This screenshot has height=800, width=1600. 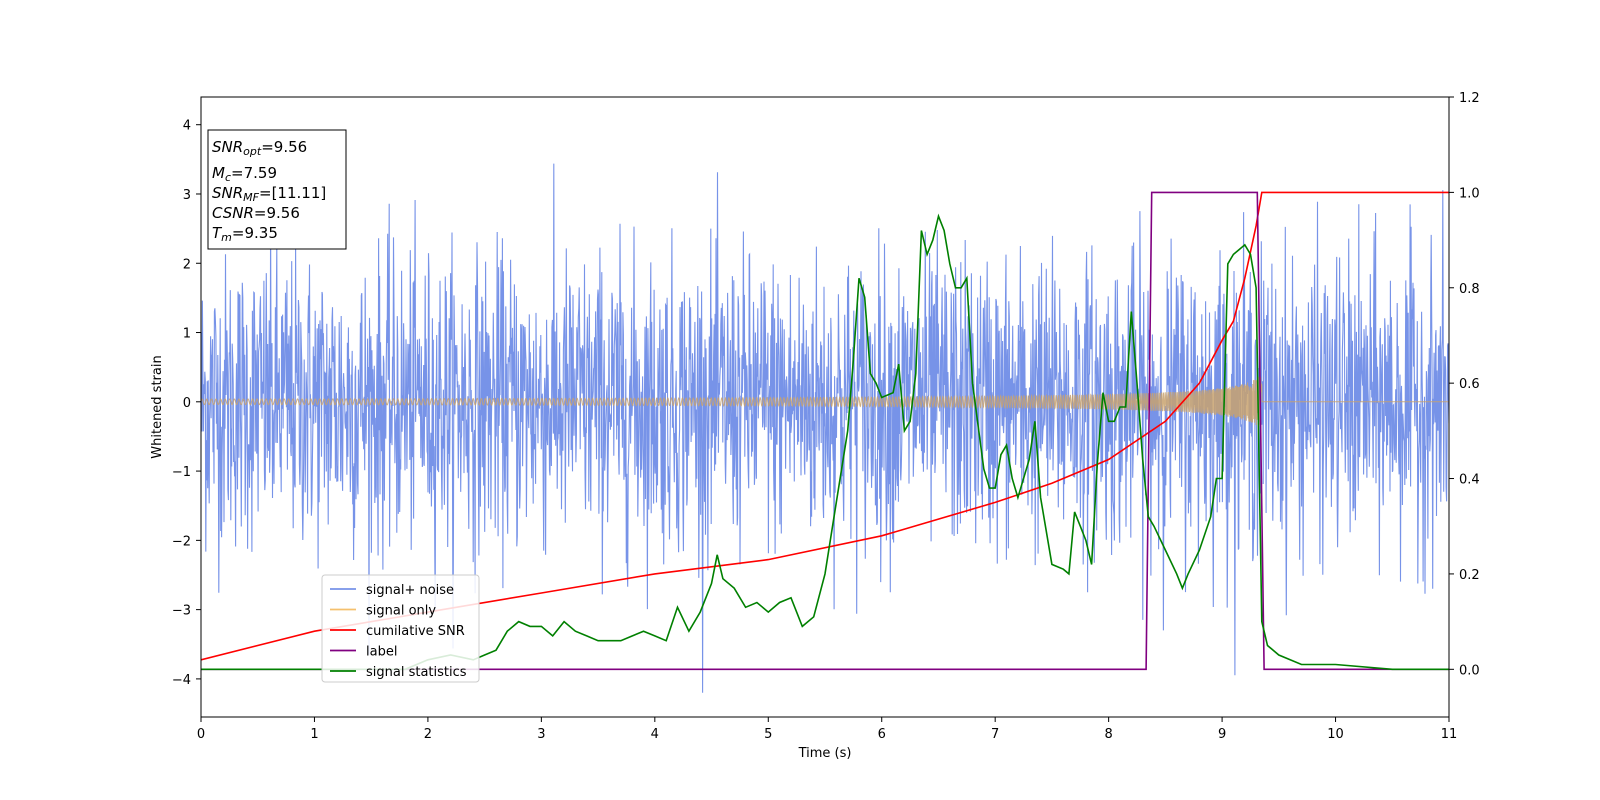 I want to click on y-tick-label-left: −2, so click(x=181, y=541).